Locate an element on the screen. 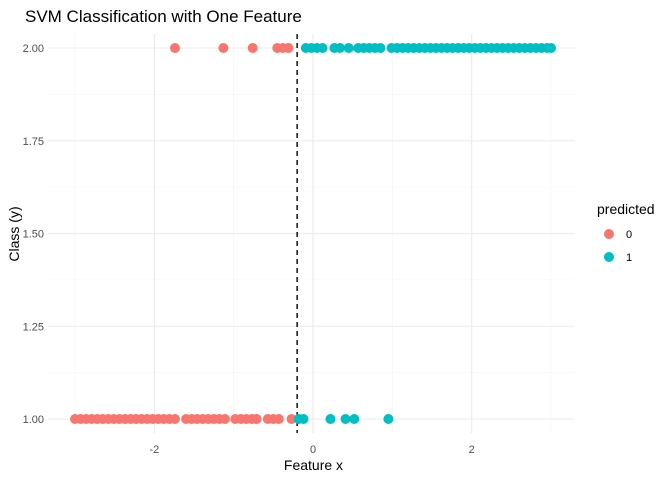  legend-label-1: 1 is located at coordinates (629, 258).